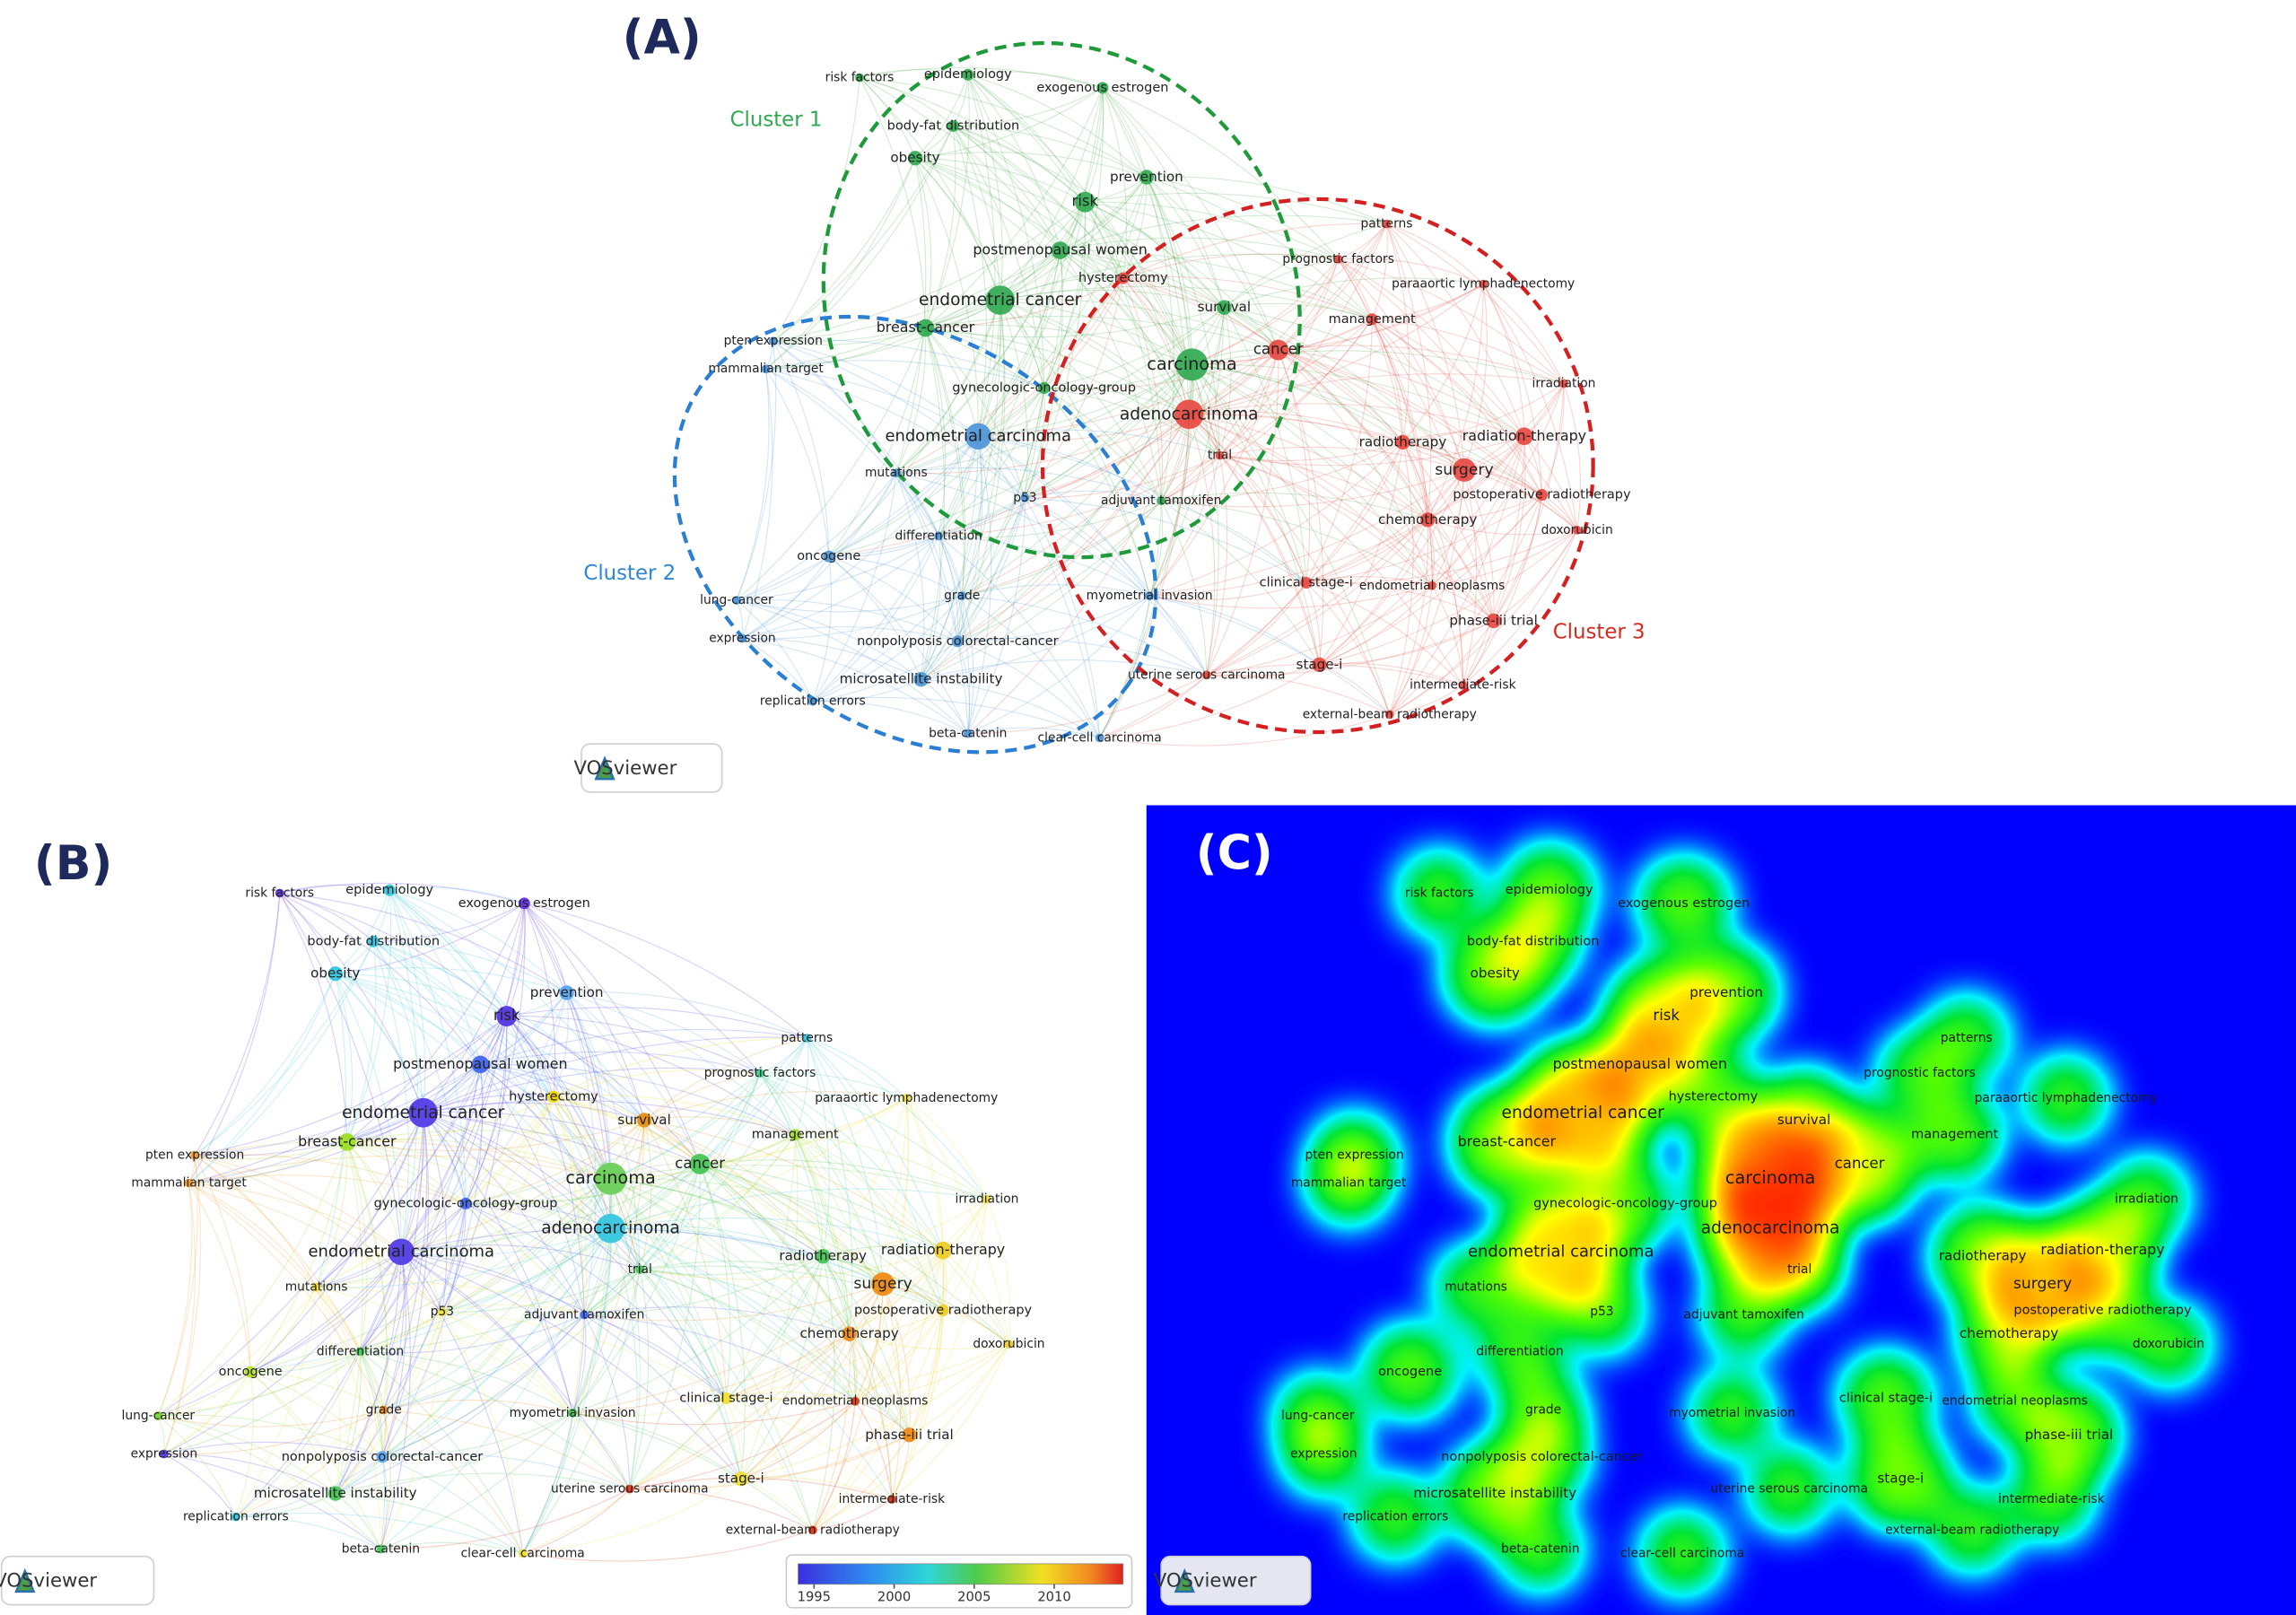 The width and height of the screenshot is (2296, 1615). I want to click on node-label: mutations, so click(317, 1286).